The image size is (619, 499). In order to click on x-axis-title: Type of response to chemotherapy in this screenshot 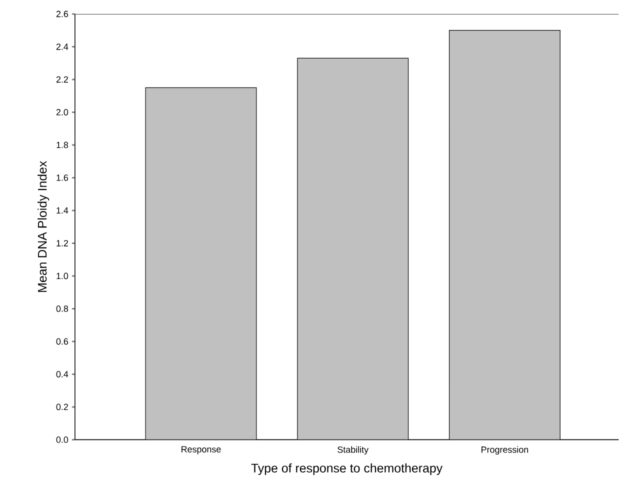, I will do `click(347, 470)`.